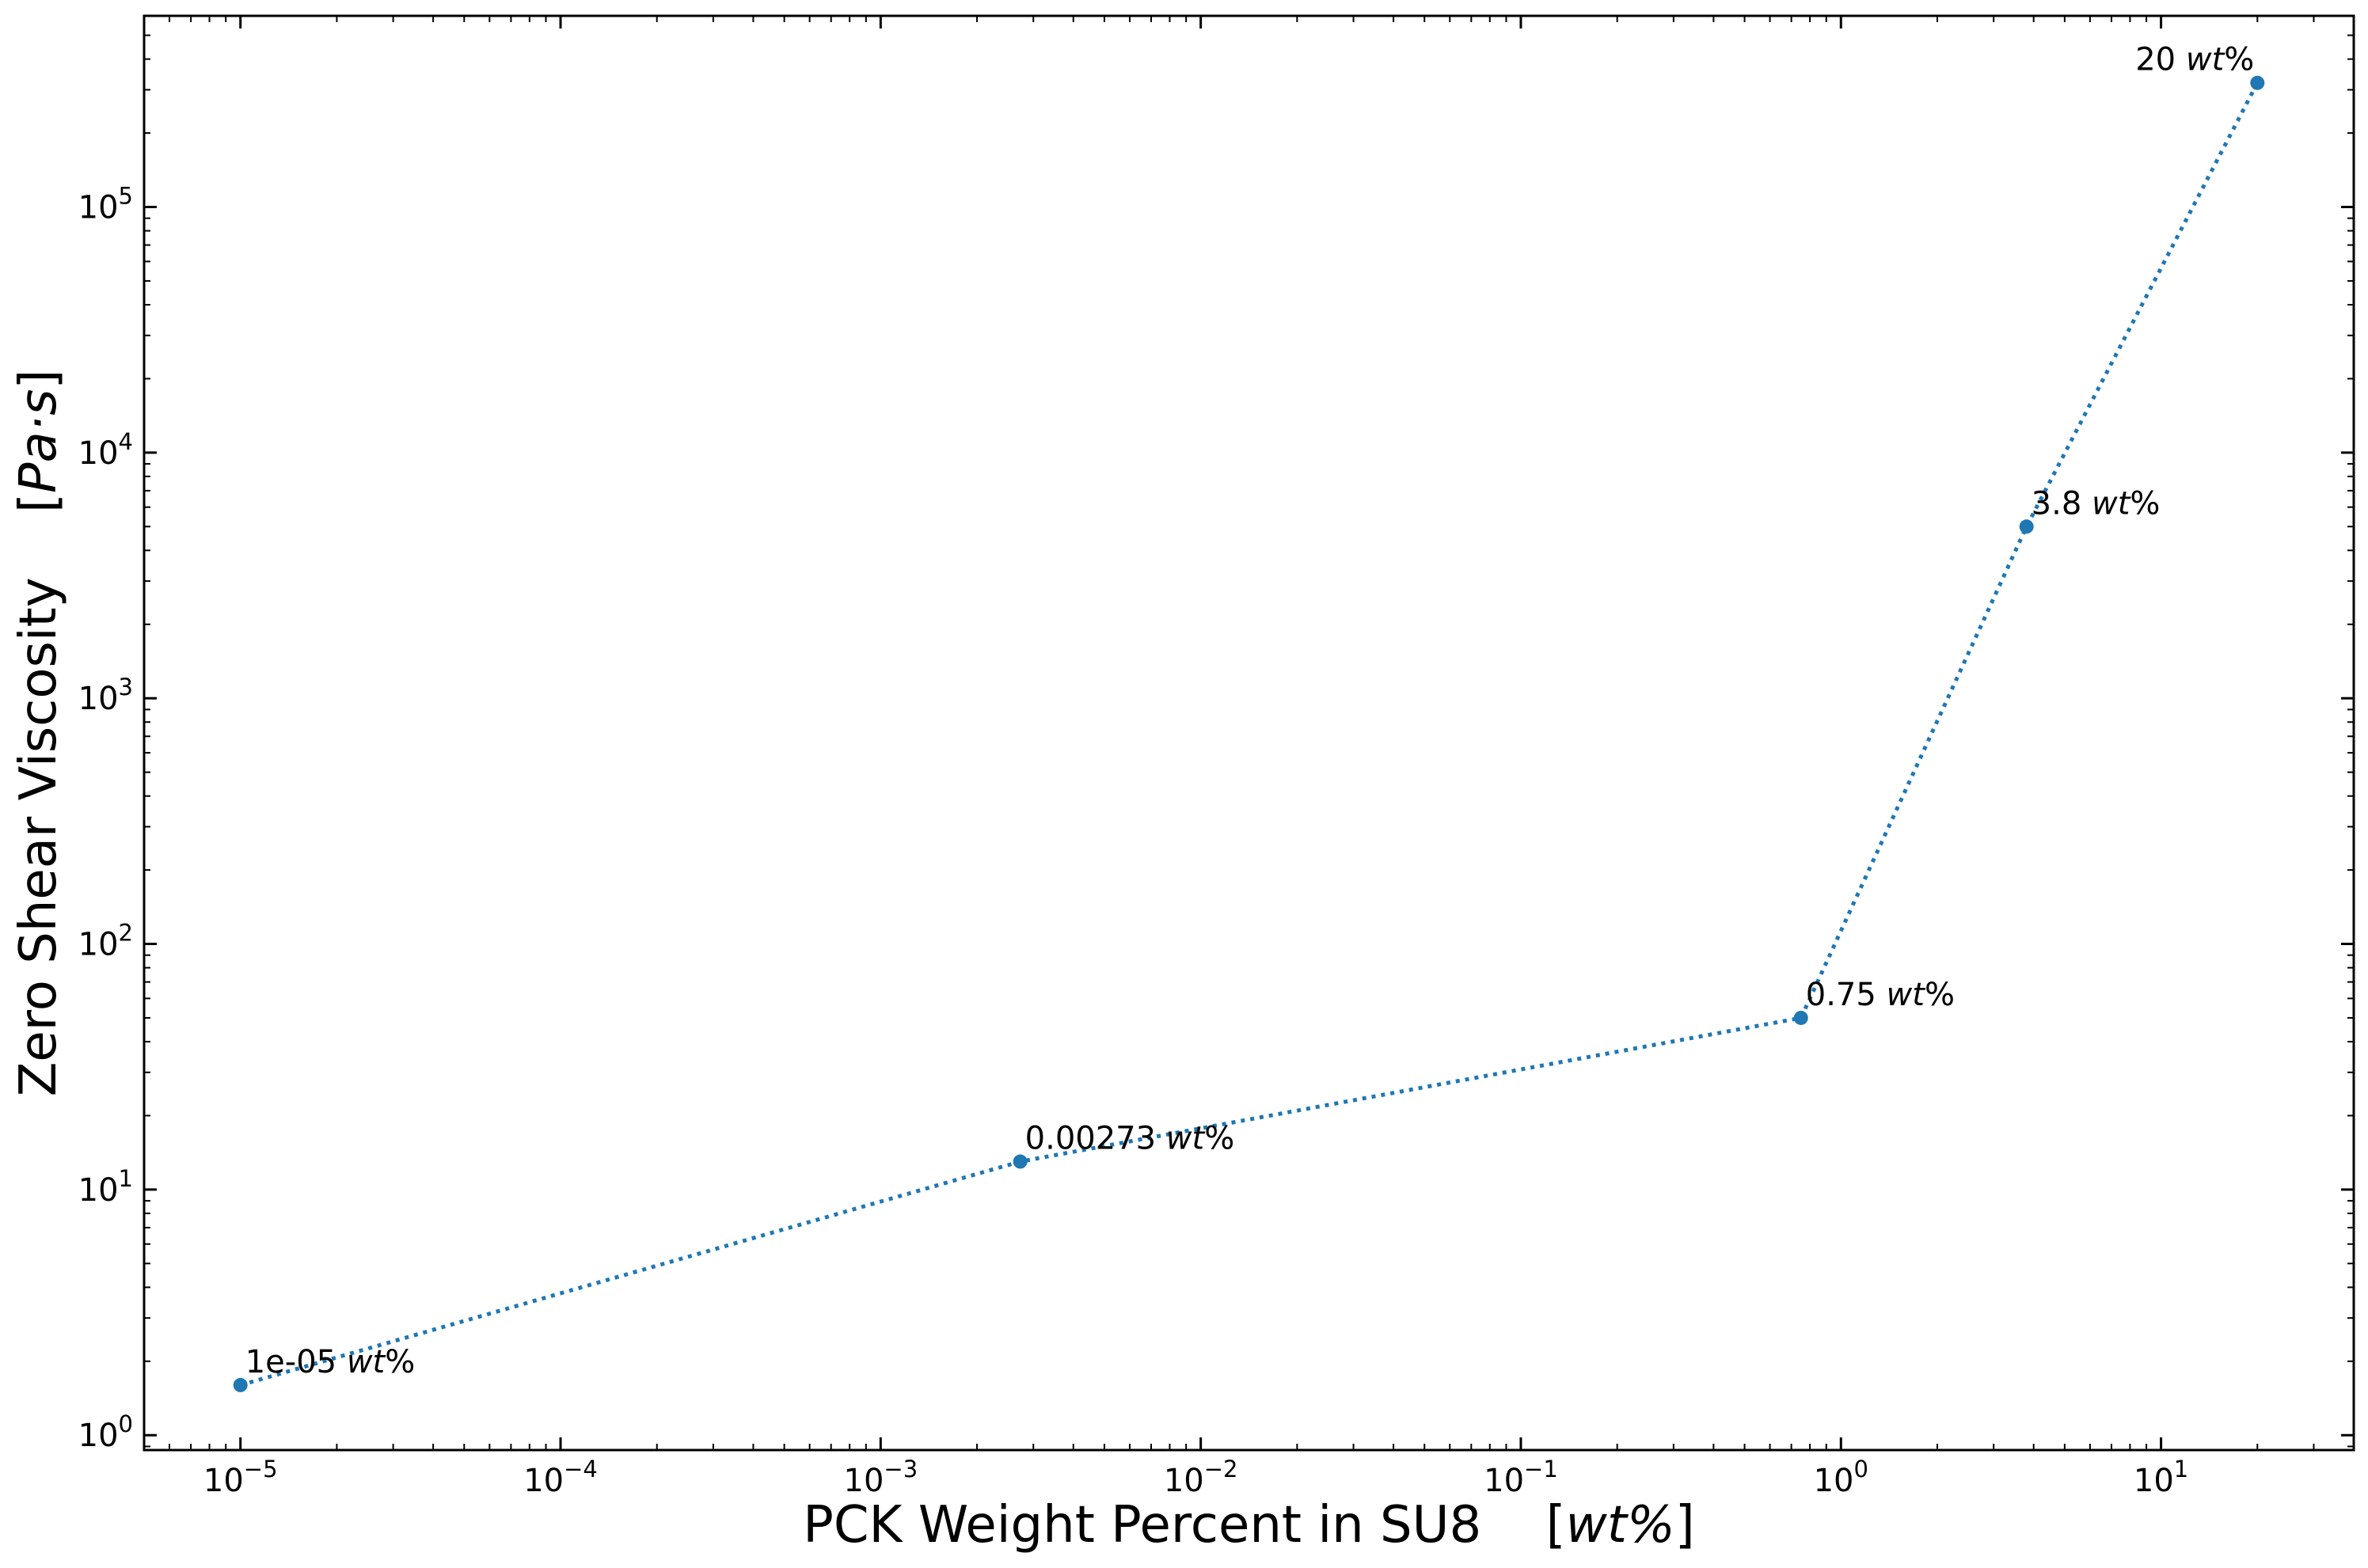 The image size is (2368, 1568). I want to click on x-axis-unit: wt%, so click(1620, 1525).